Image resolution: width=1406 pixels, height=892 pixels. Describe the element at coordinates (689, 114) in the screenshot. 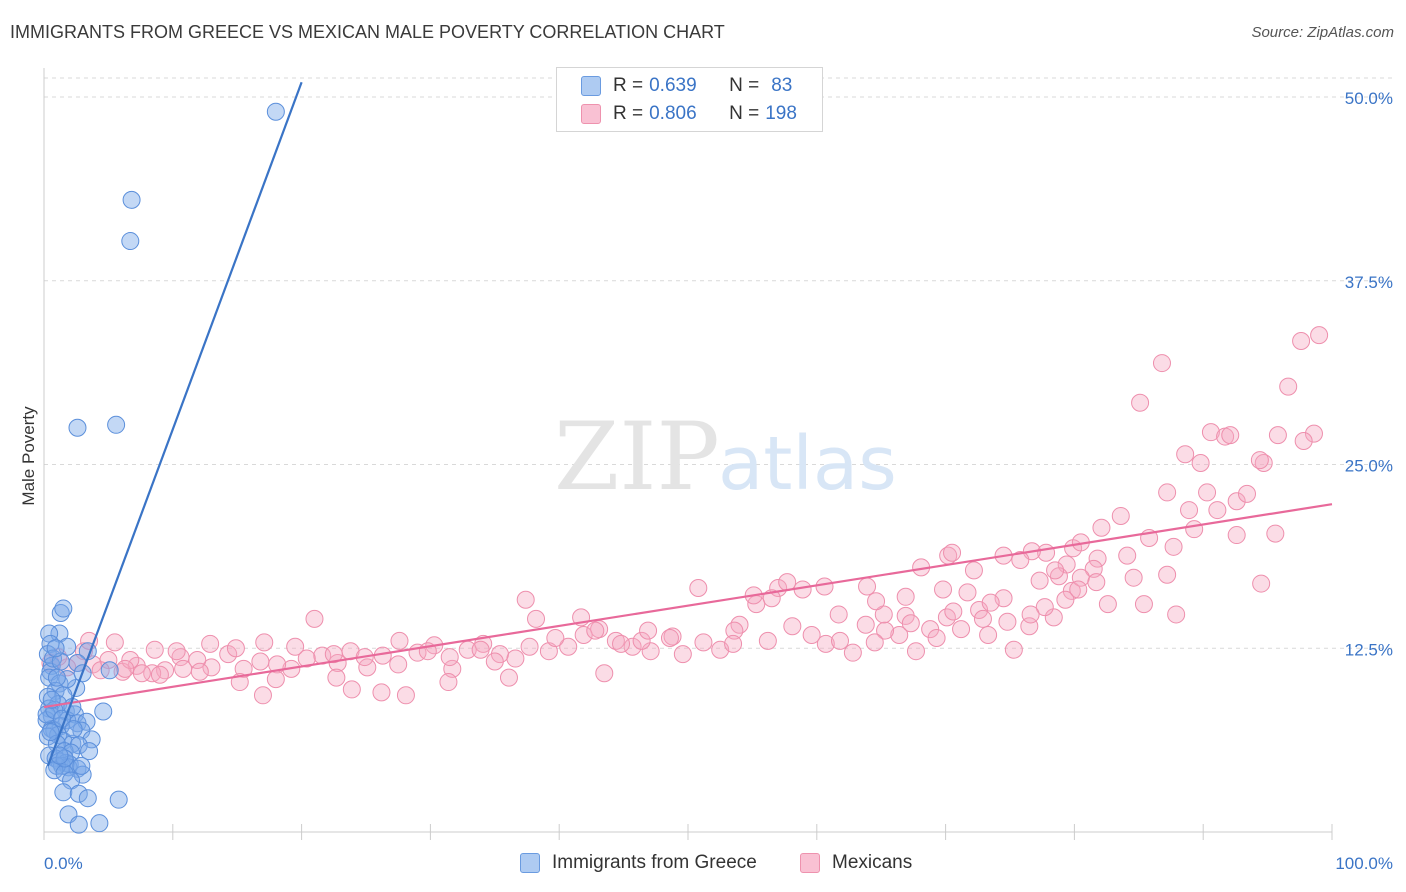

I see `legend-row-mexicans: R = 0.806 N = 198` at that location.